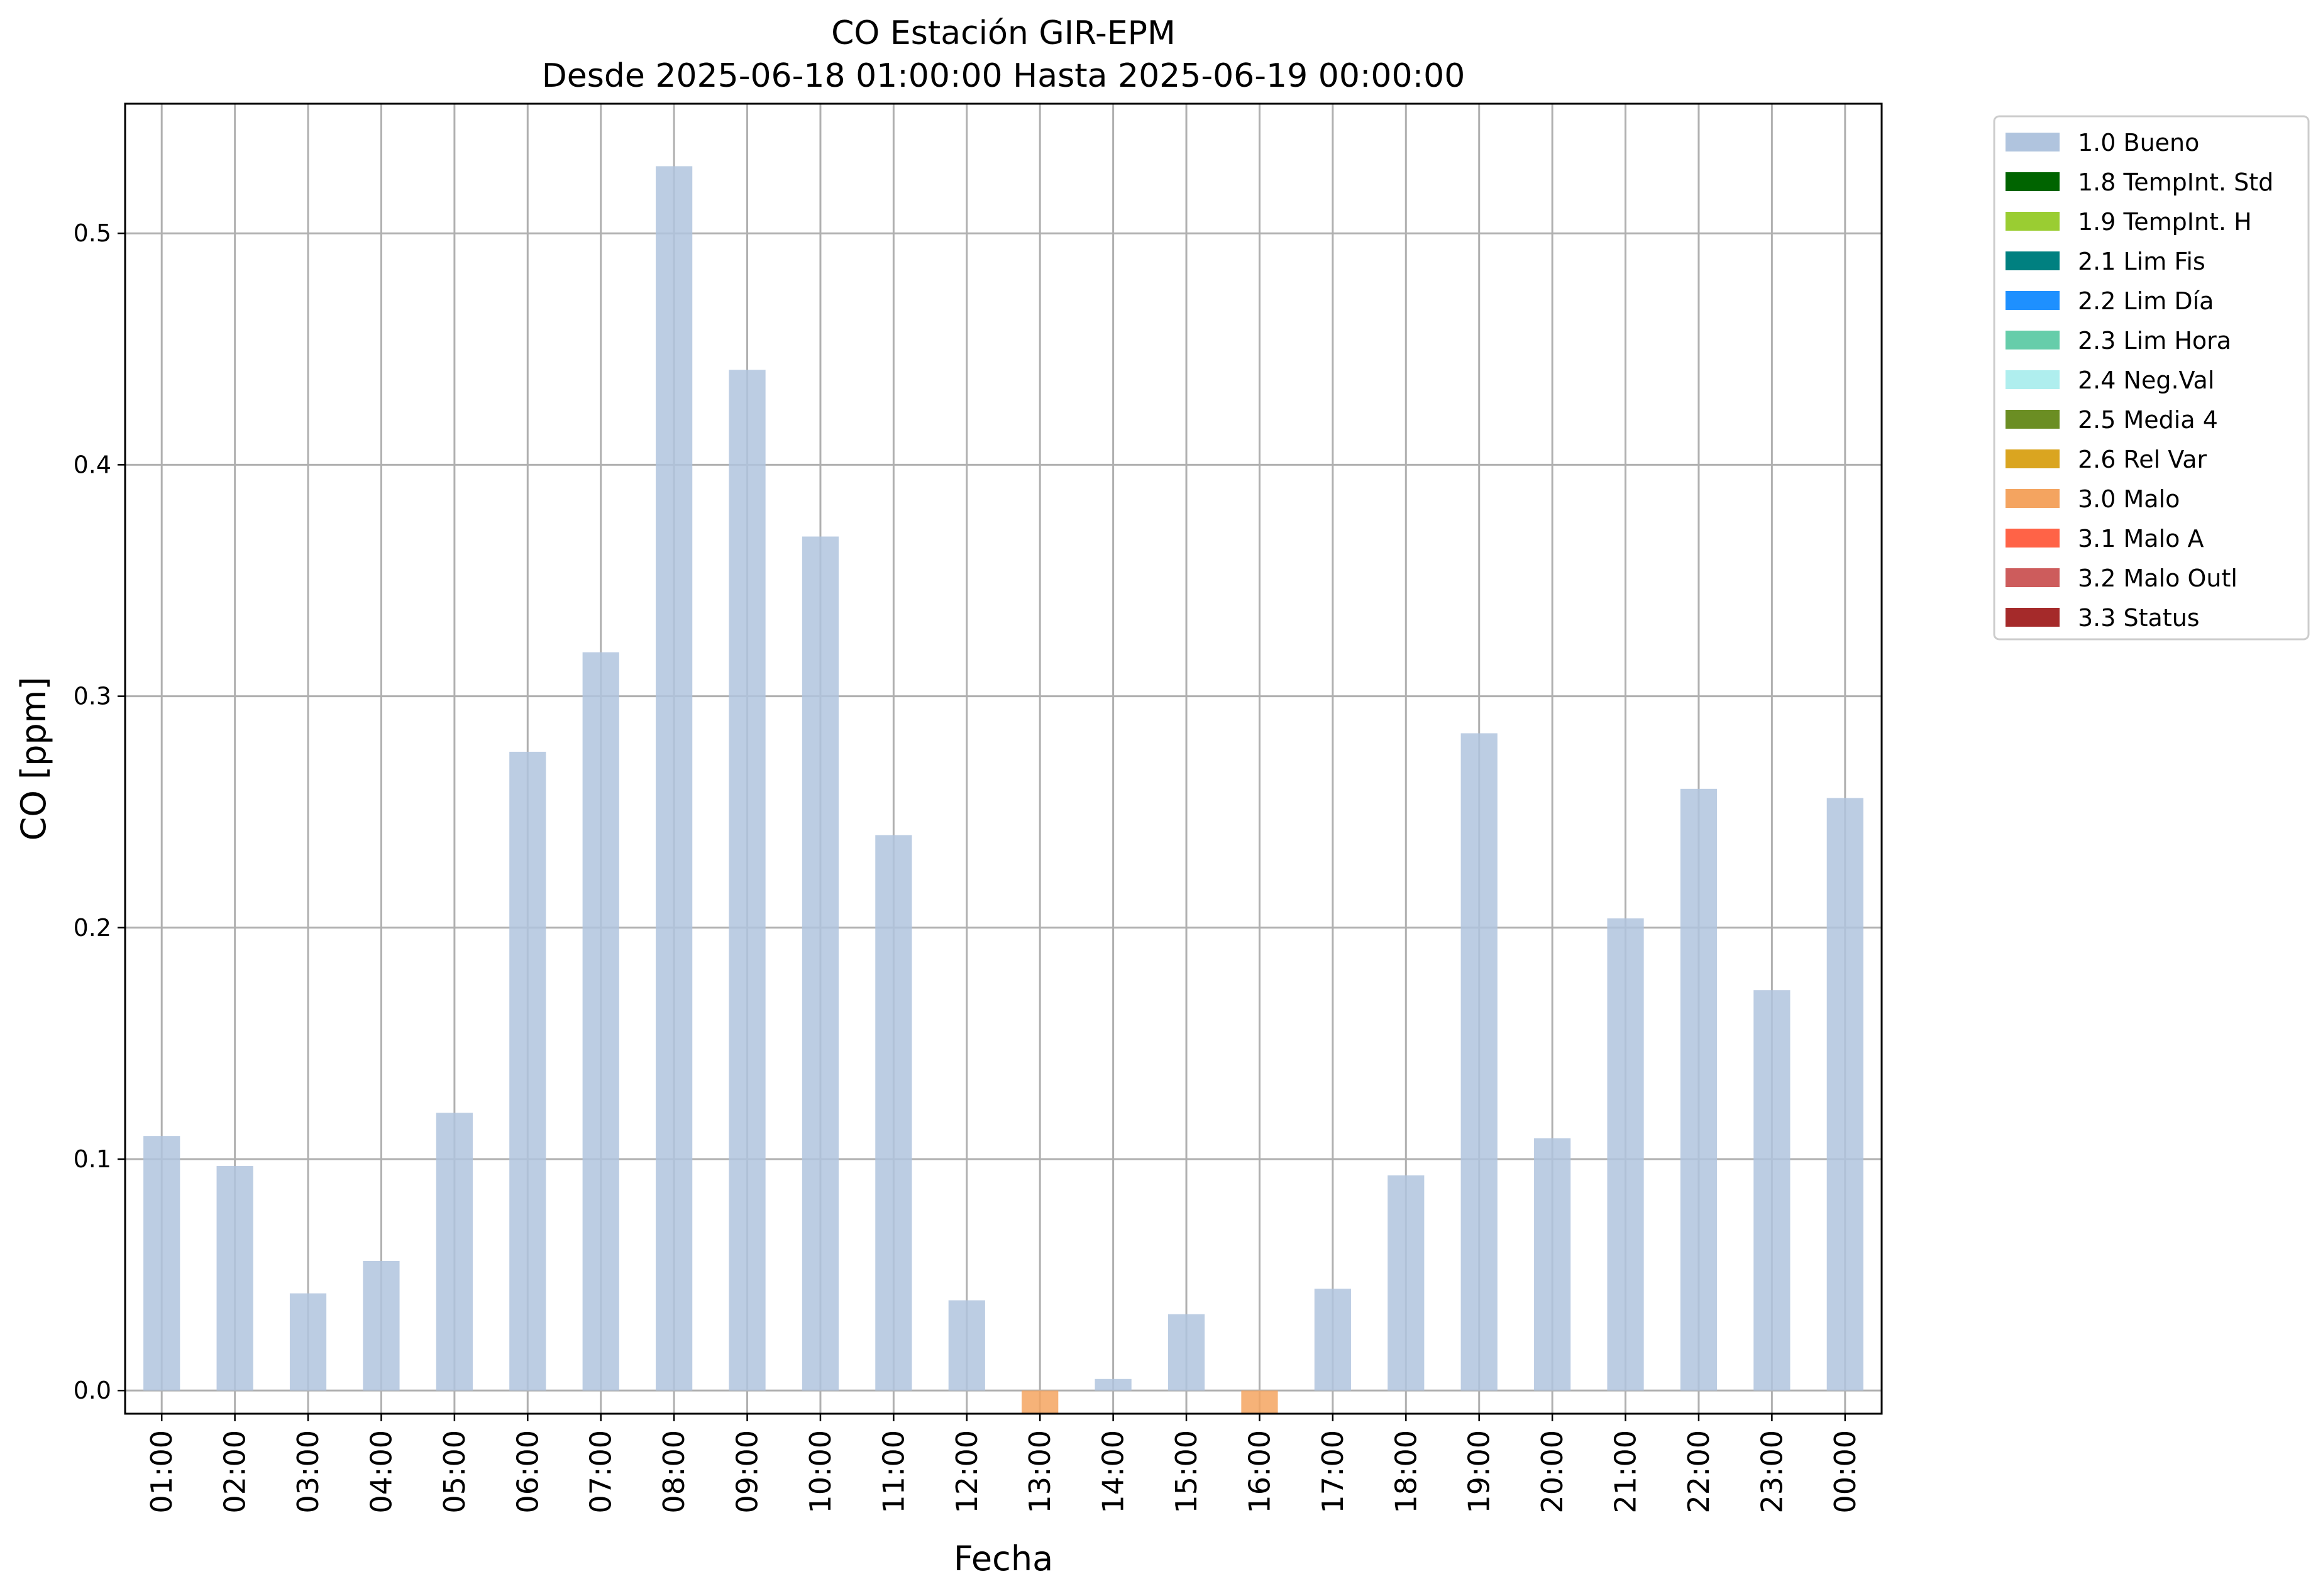 The image size is (2323, 1596). What do you see at coordinates (308, 1342) in the screenshot?
I see `bar-03:00` at bounding box center [308, 1342].